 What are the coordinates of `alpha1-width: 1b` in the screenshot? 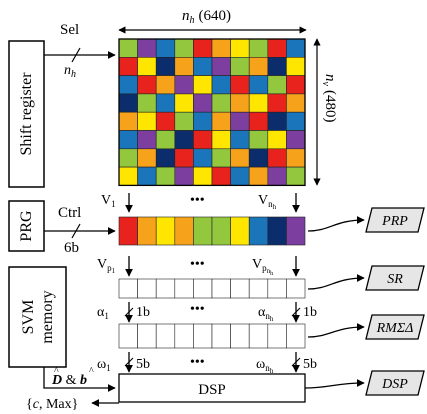 It's located at (143, 312).